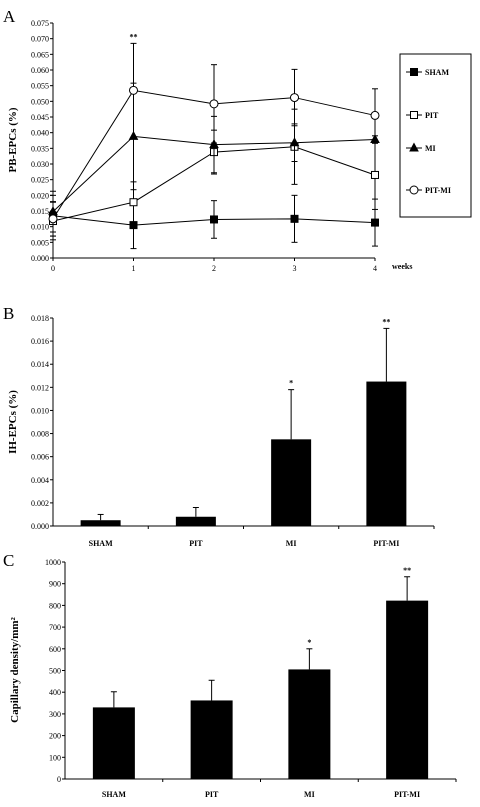 This screenshot has width=480, height=807. I want to click on panel-a-y-tick-label: 0.075, so click(40, 23).